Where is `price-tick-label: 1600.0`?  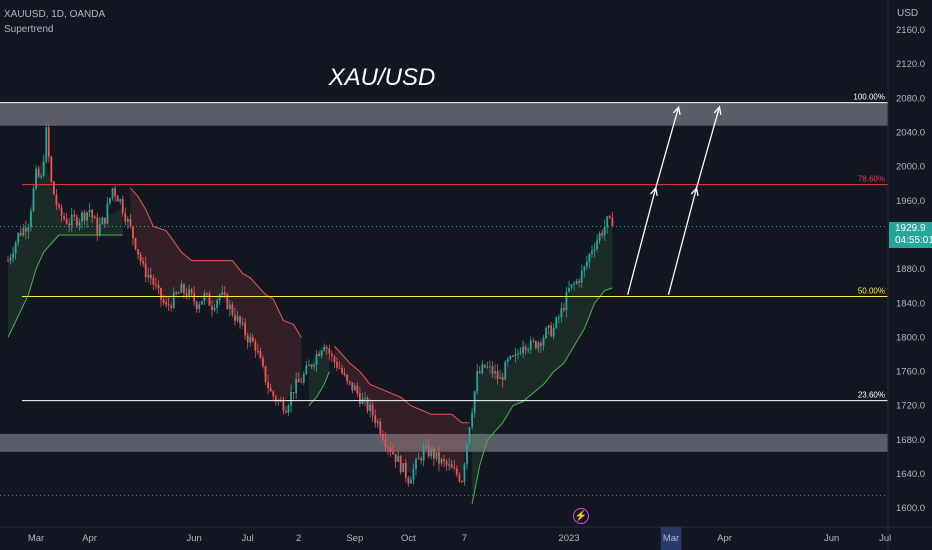 price-tick-label: 1600.0 is located at coordinates (910, 508).